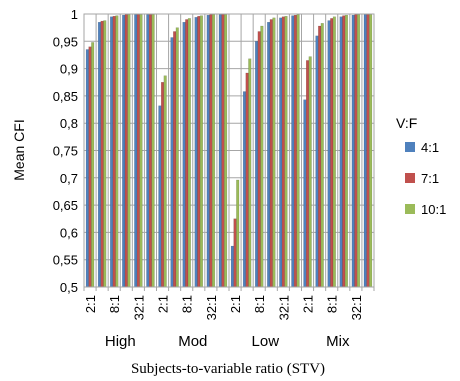 This screenshot has width=460, height=381. What do you see at coordinates (65, 205) in the screenshot?
I see `y-tick-label: 0,65` at bounding box center [65, 205].